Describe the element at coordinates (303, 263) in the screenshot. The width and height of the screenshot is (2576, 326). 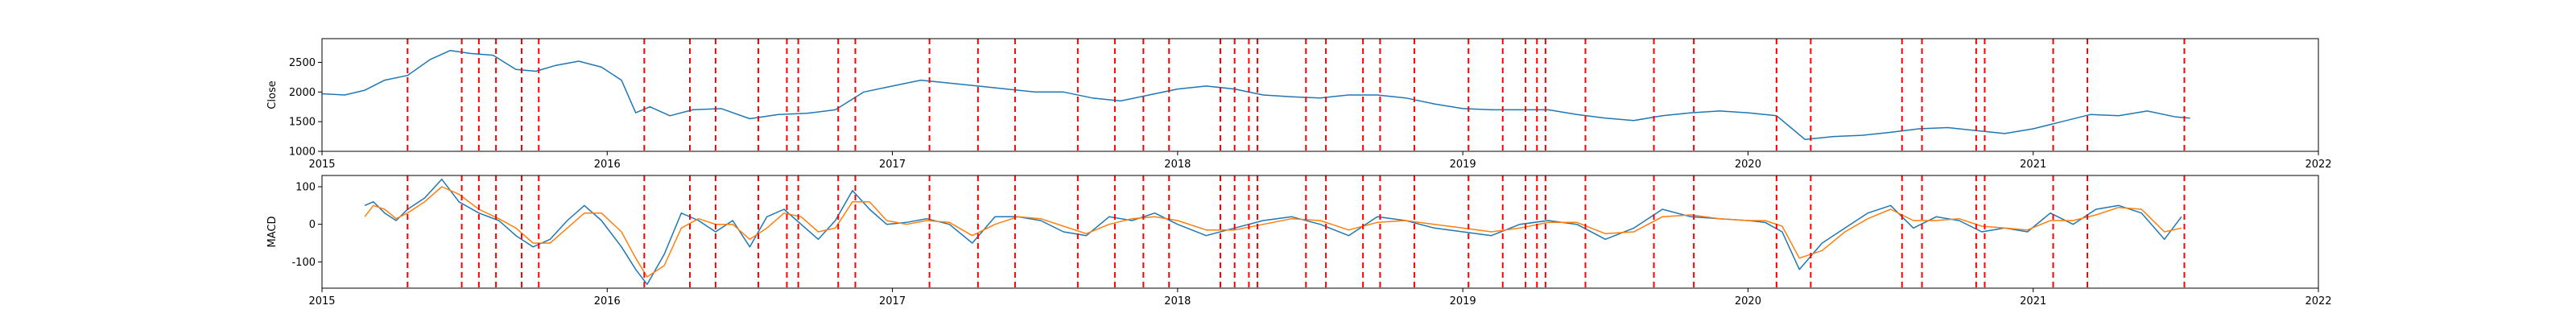
I see `y-tick-label: -100` at that location.